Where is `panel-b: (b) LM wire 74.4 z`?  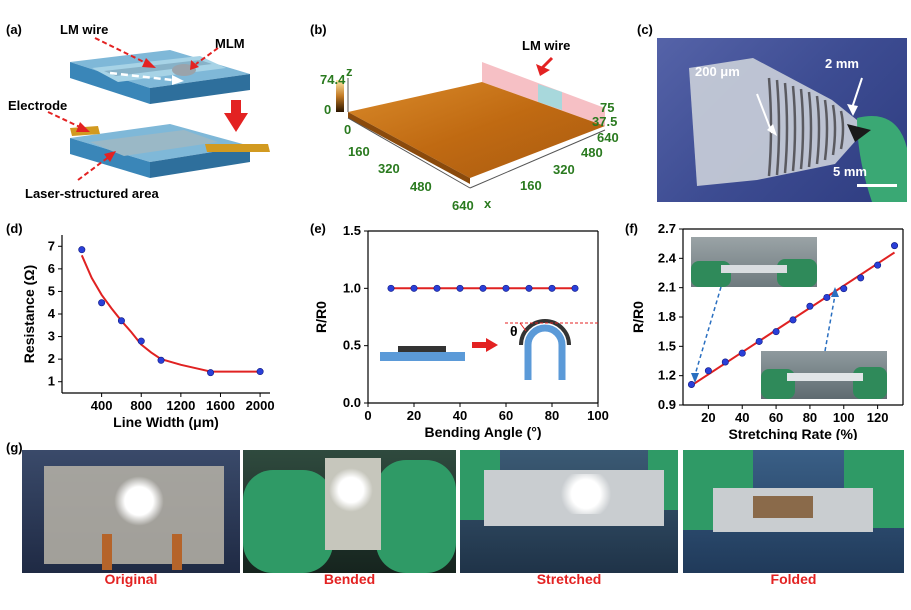 panel-b: (b) LM wire 74.4 z is located at coordinates (462, 107).